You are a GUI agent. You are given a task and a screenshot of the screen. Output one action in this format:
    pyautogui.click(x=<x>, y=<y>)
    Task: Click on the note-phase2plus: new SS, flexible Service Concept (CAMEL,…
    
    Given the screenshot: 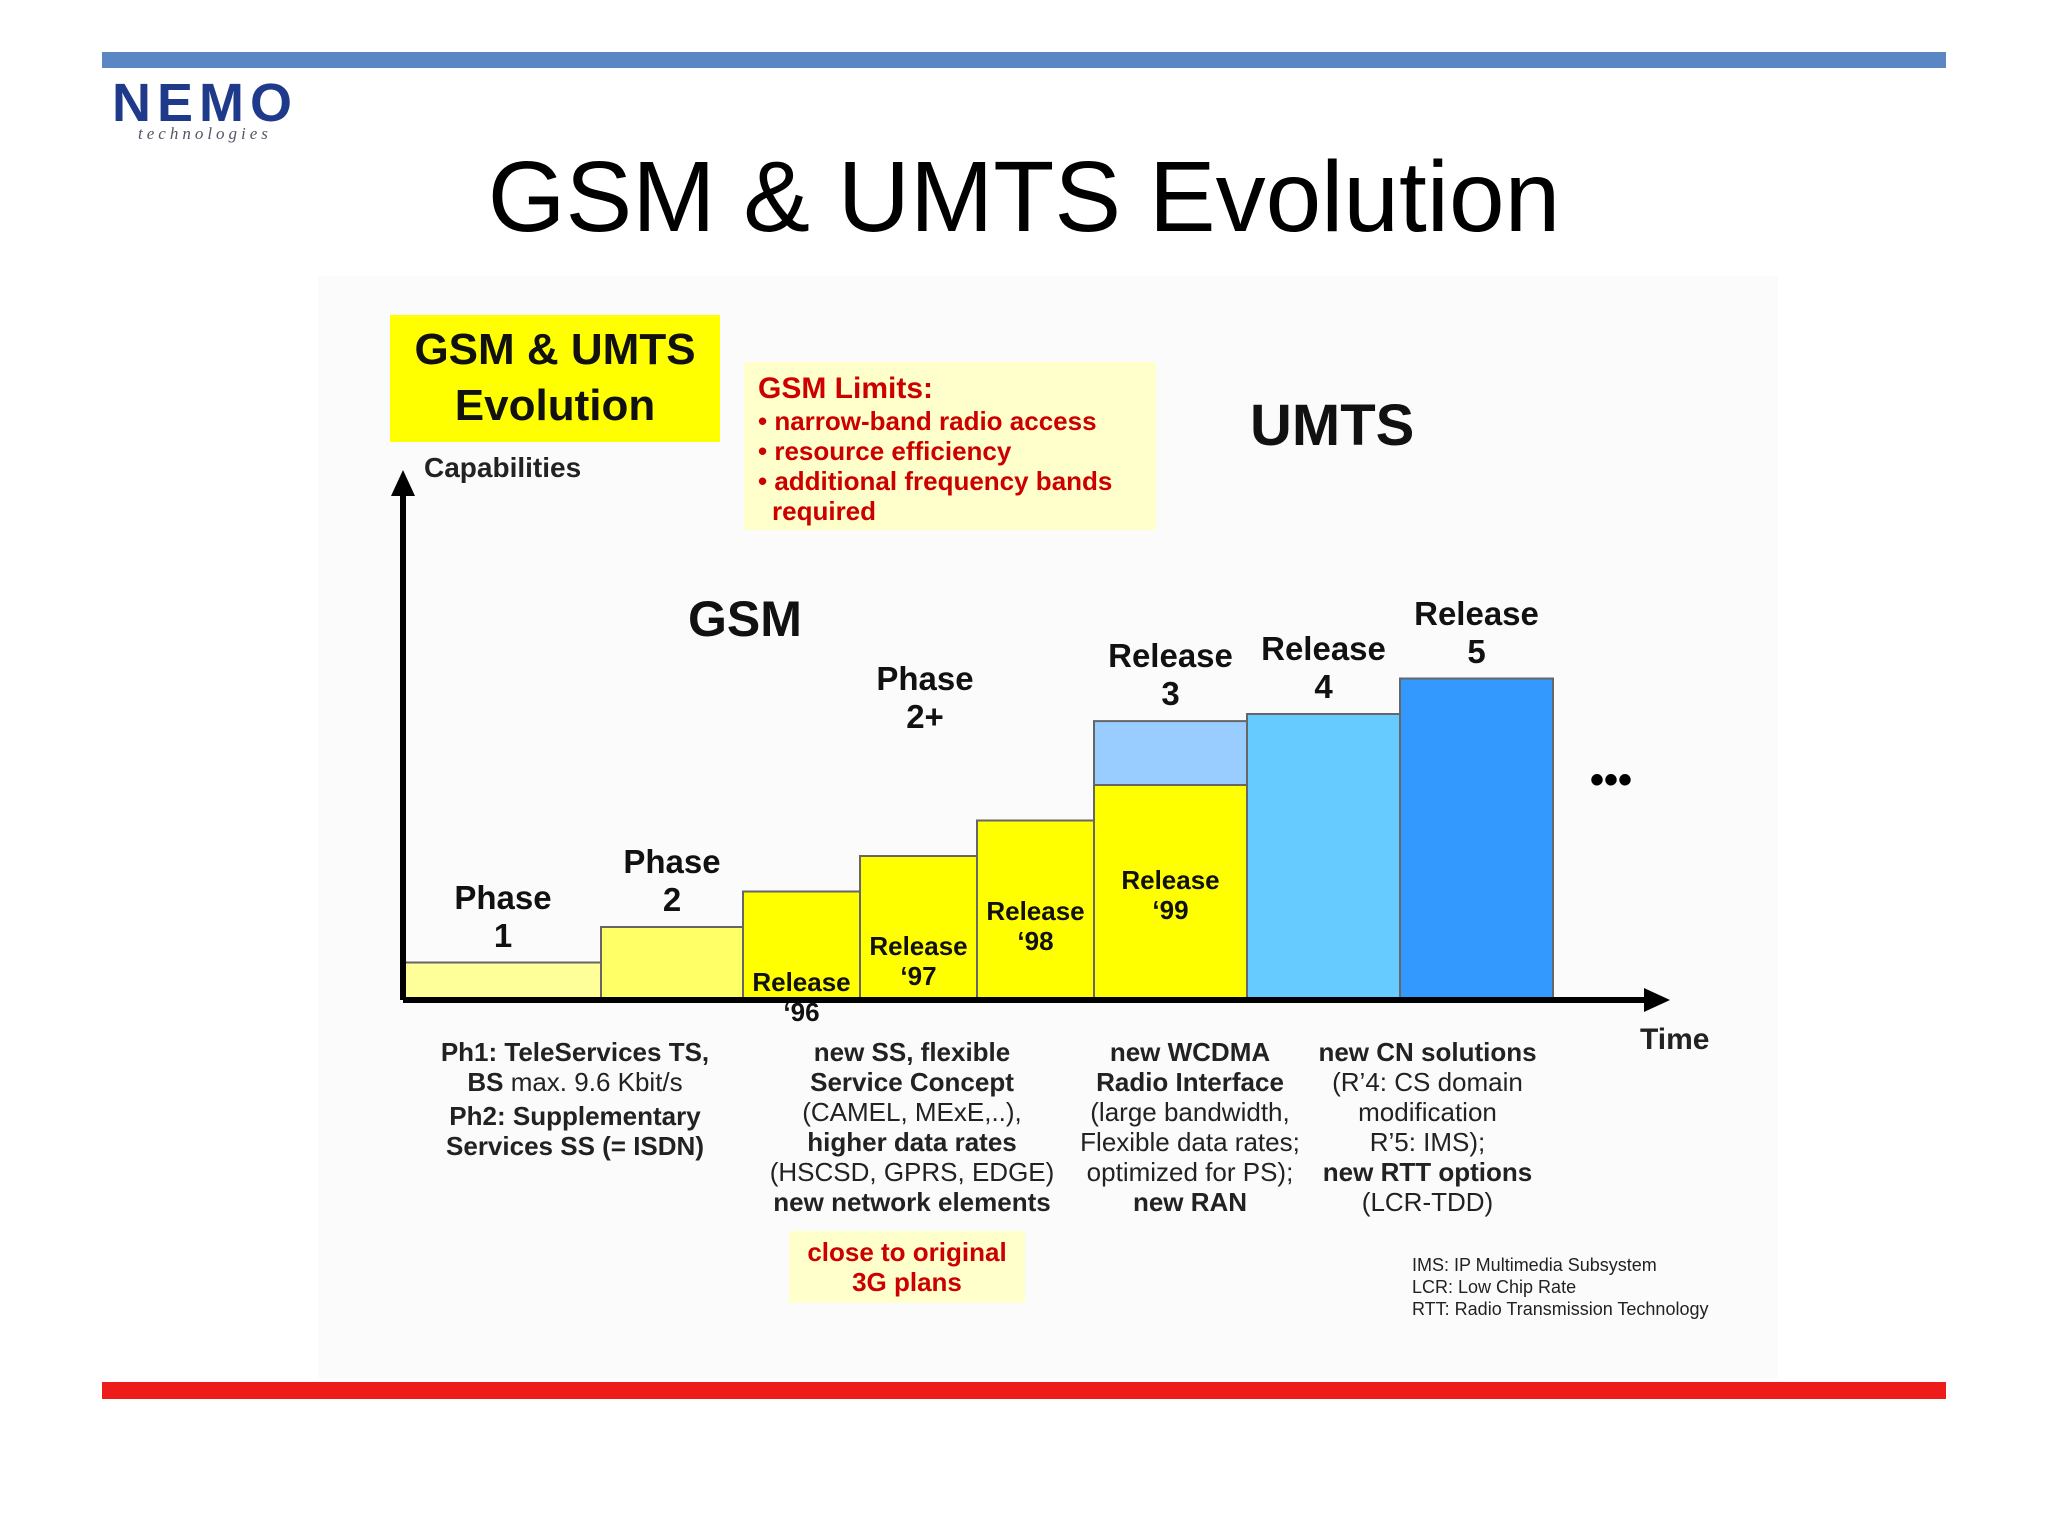 What is the action you would take?
    pyautogui.click(x=912, y=1127)
    